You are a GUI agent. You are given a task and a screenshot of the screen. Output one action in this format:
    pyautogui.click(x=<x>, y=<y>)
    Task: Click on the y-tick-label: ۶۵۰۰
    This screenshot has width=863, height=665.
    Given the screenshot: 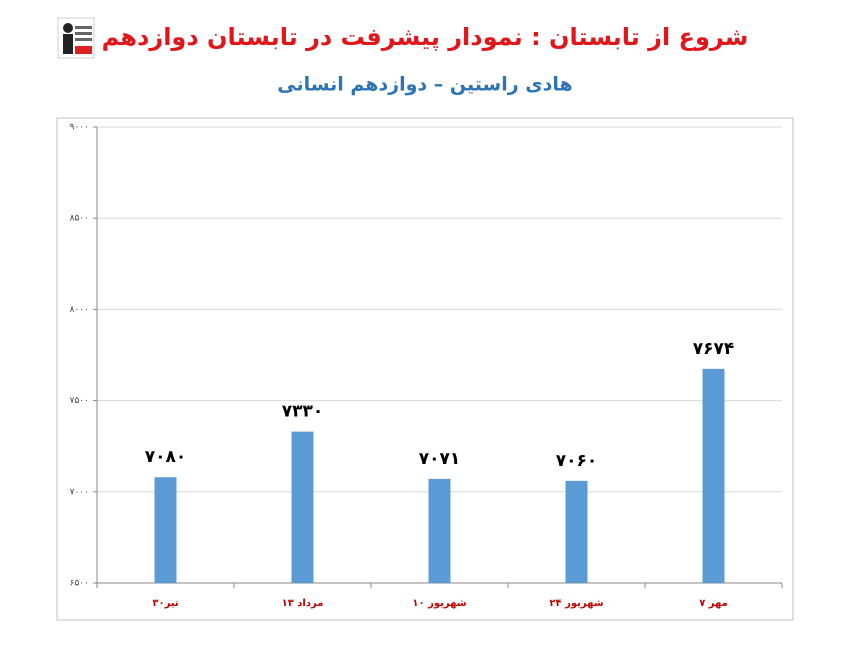 What is the action you would take?
    pyautogui.click(x=79, y=584)
    